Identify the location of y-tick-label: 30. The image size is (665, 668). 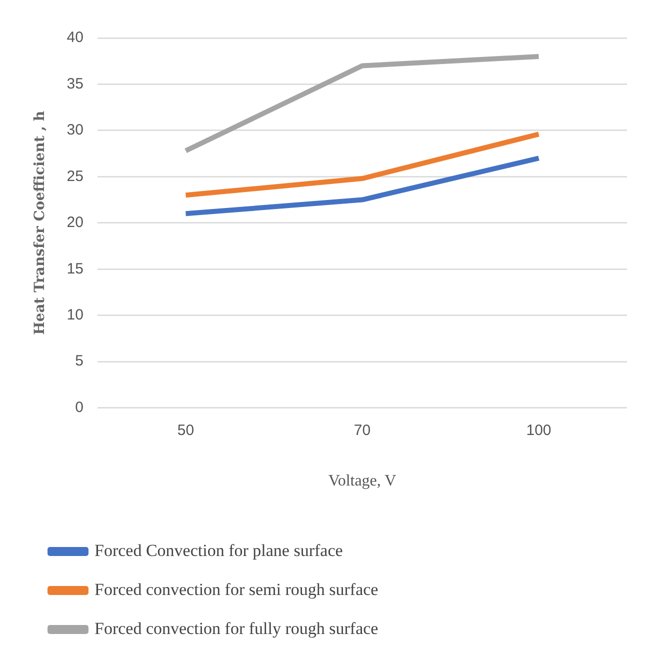
(75, 130).